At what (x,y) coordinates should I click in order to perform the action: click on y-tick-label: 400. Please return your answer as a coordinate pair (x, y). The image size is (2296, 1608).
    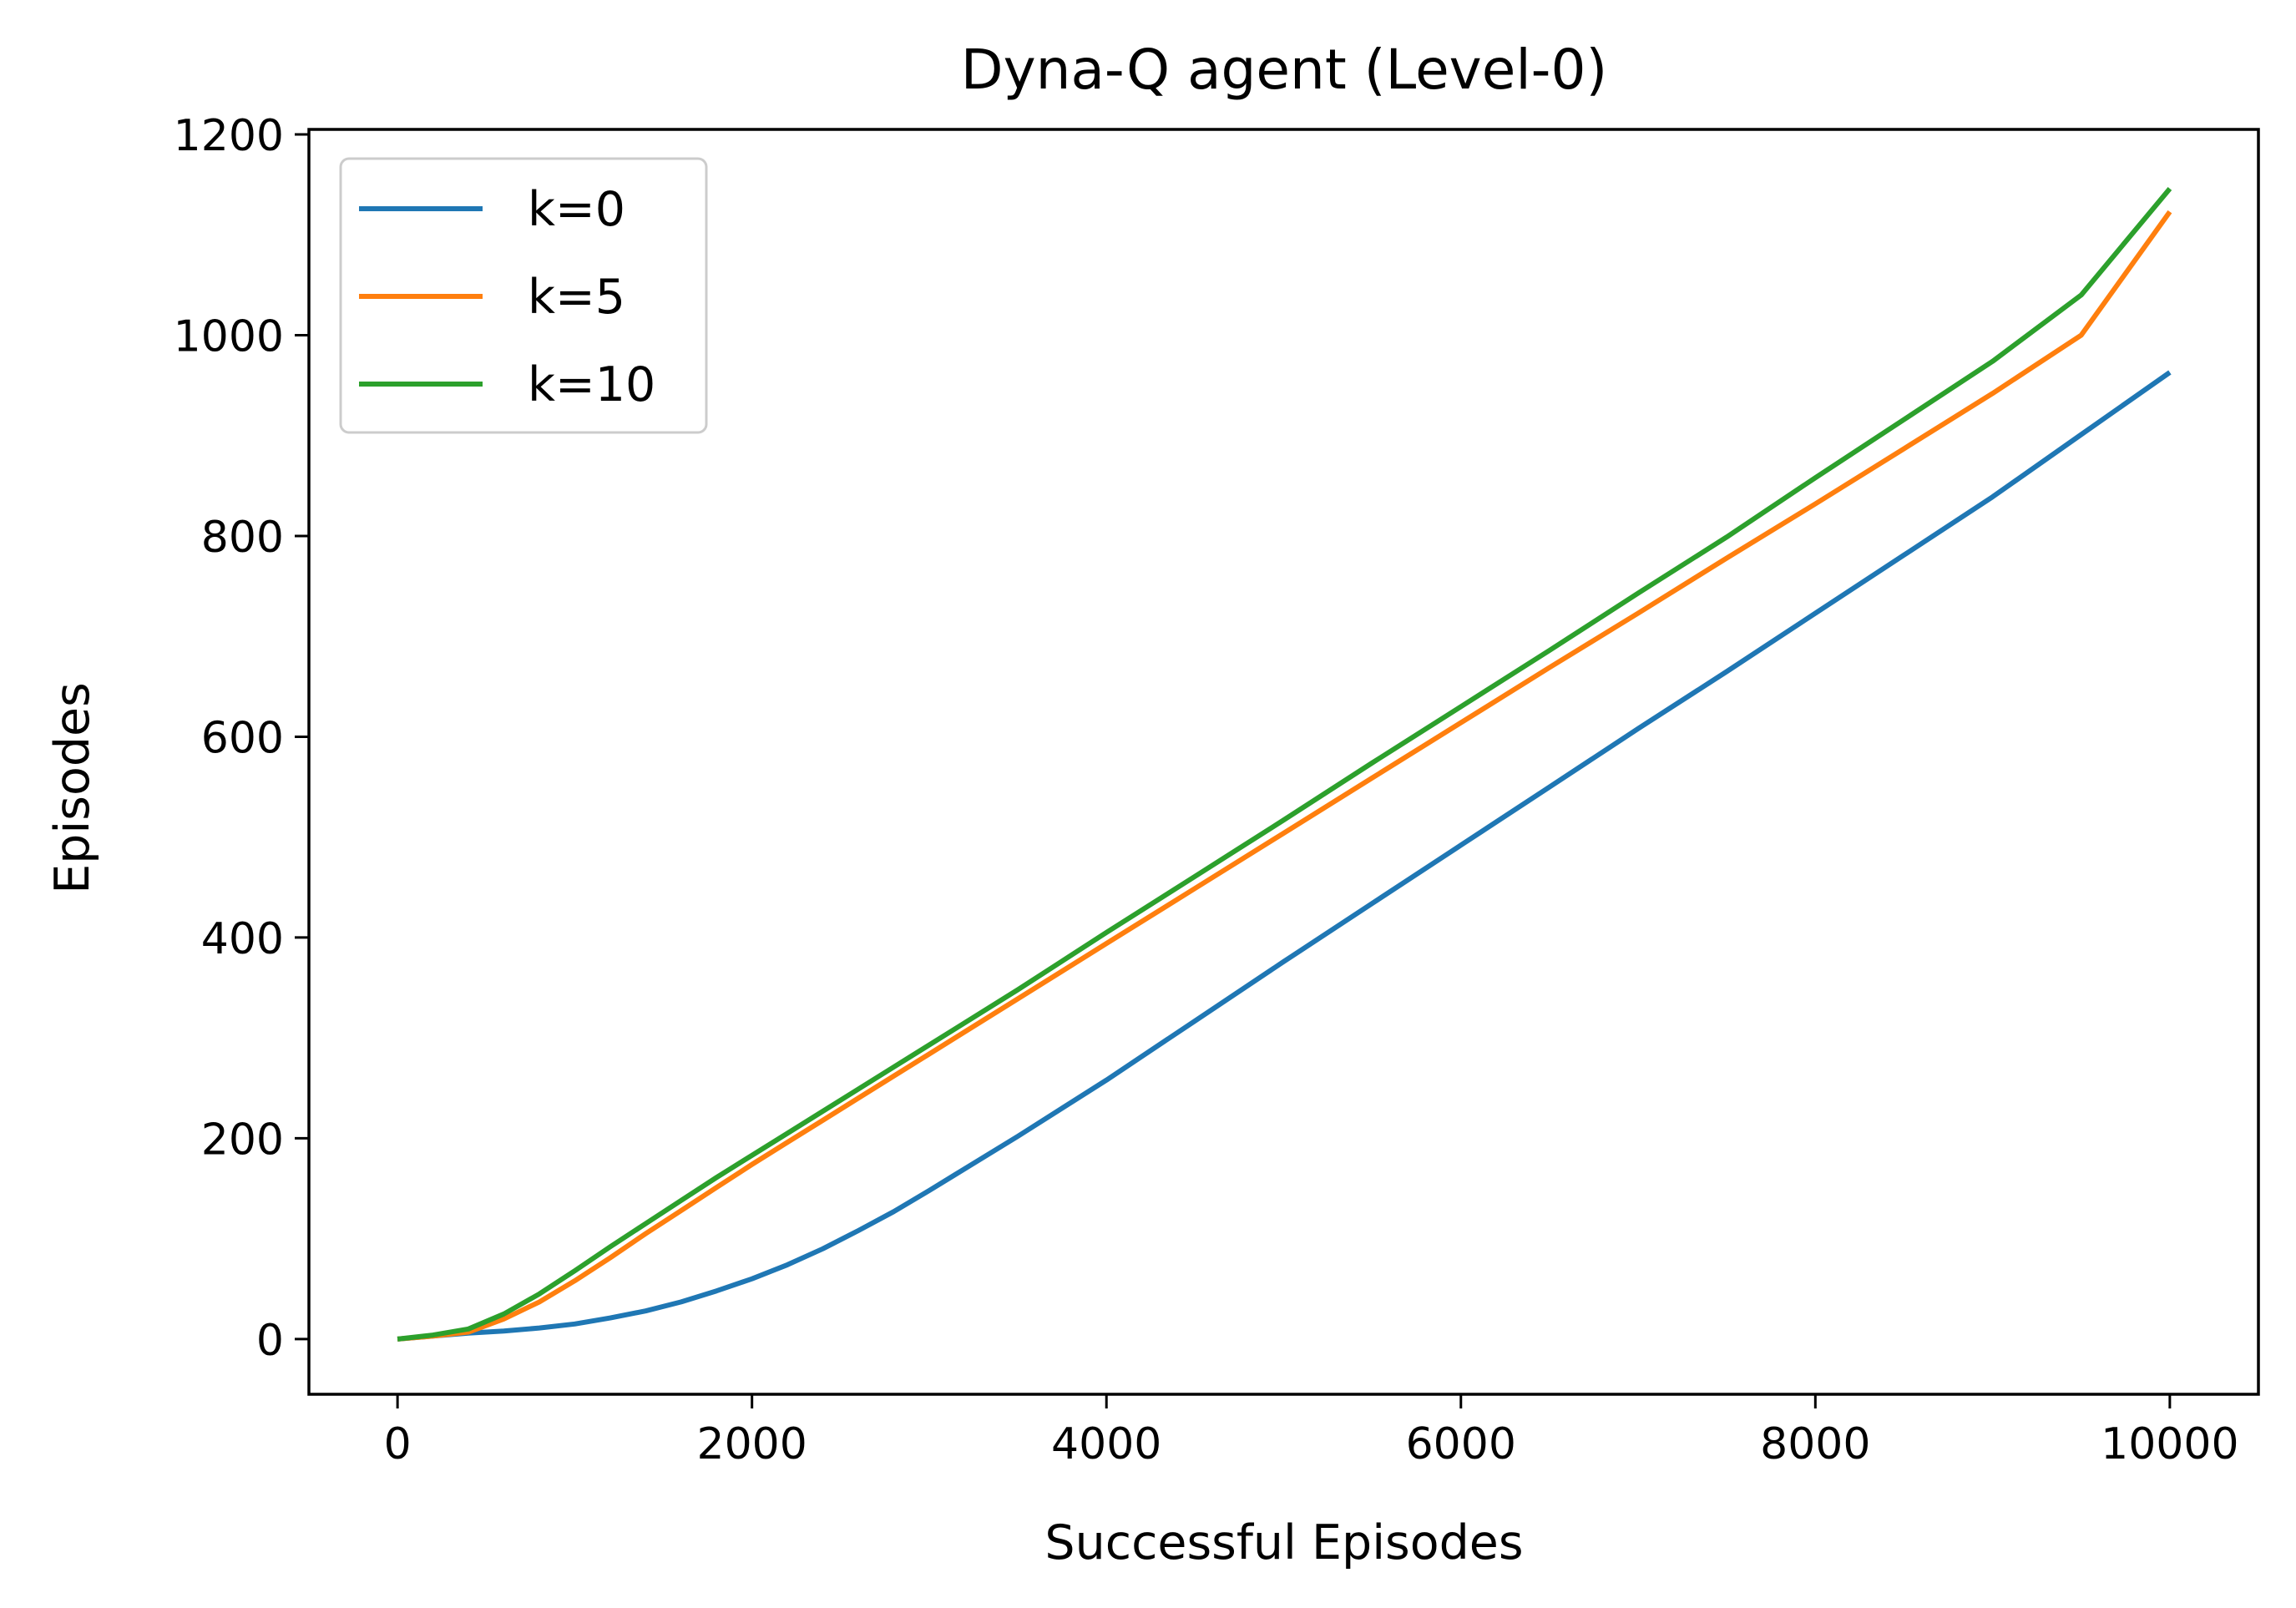
    Looking at the image, I should click on (242, 939).